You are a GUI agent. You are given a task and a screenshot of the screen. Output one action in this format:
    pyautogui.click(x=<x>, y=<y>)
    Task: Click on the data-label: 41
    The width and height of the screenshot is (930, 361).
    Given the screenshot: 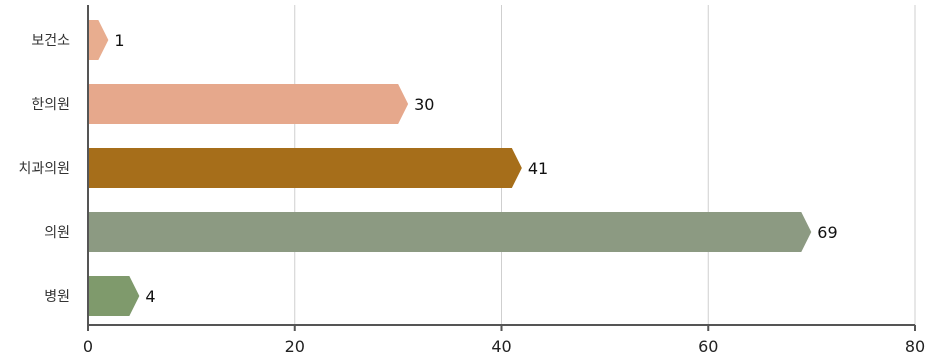 What is the action you would take?
    pyautogui.click(x=538, y=168)
    